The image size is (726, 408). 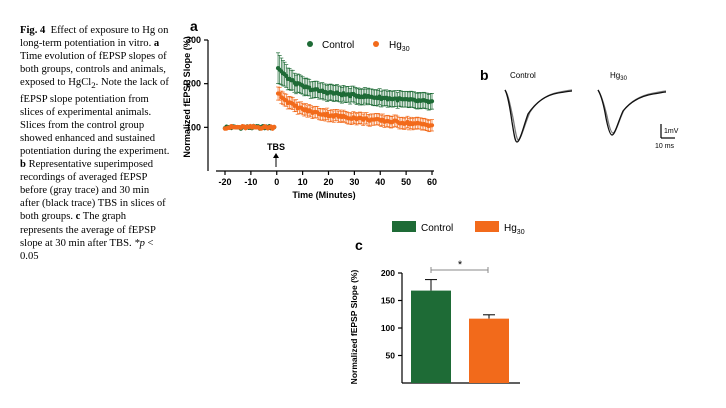 What do you see at coordinates (484, 75) in the screenshot?
I see `panel-b-label: b` at bounding box center [484, 75].